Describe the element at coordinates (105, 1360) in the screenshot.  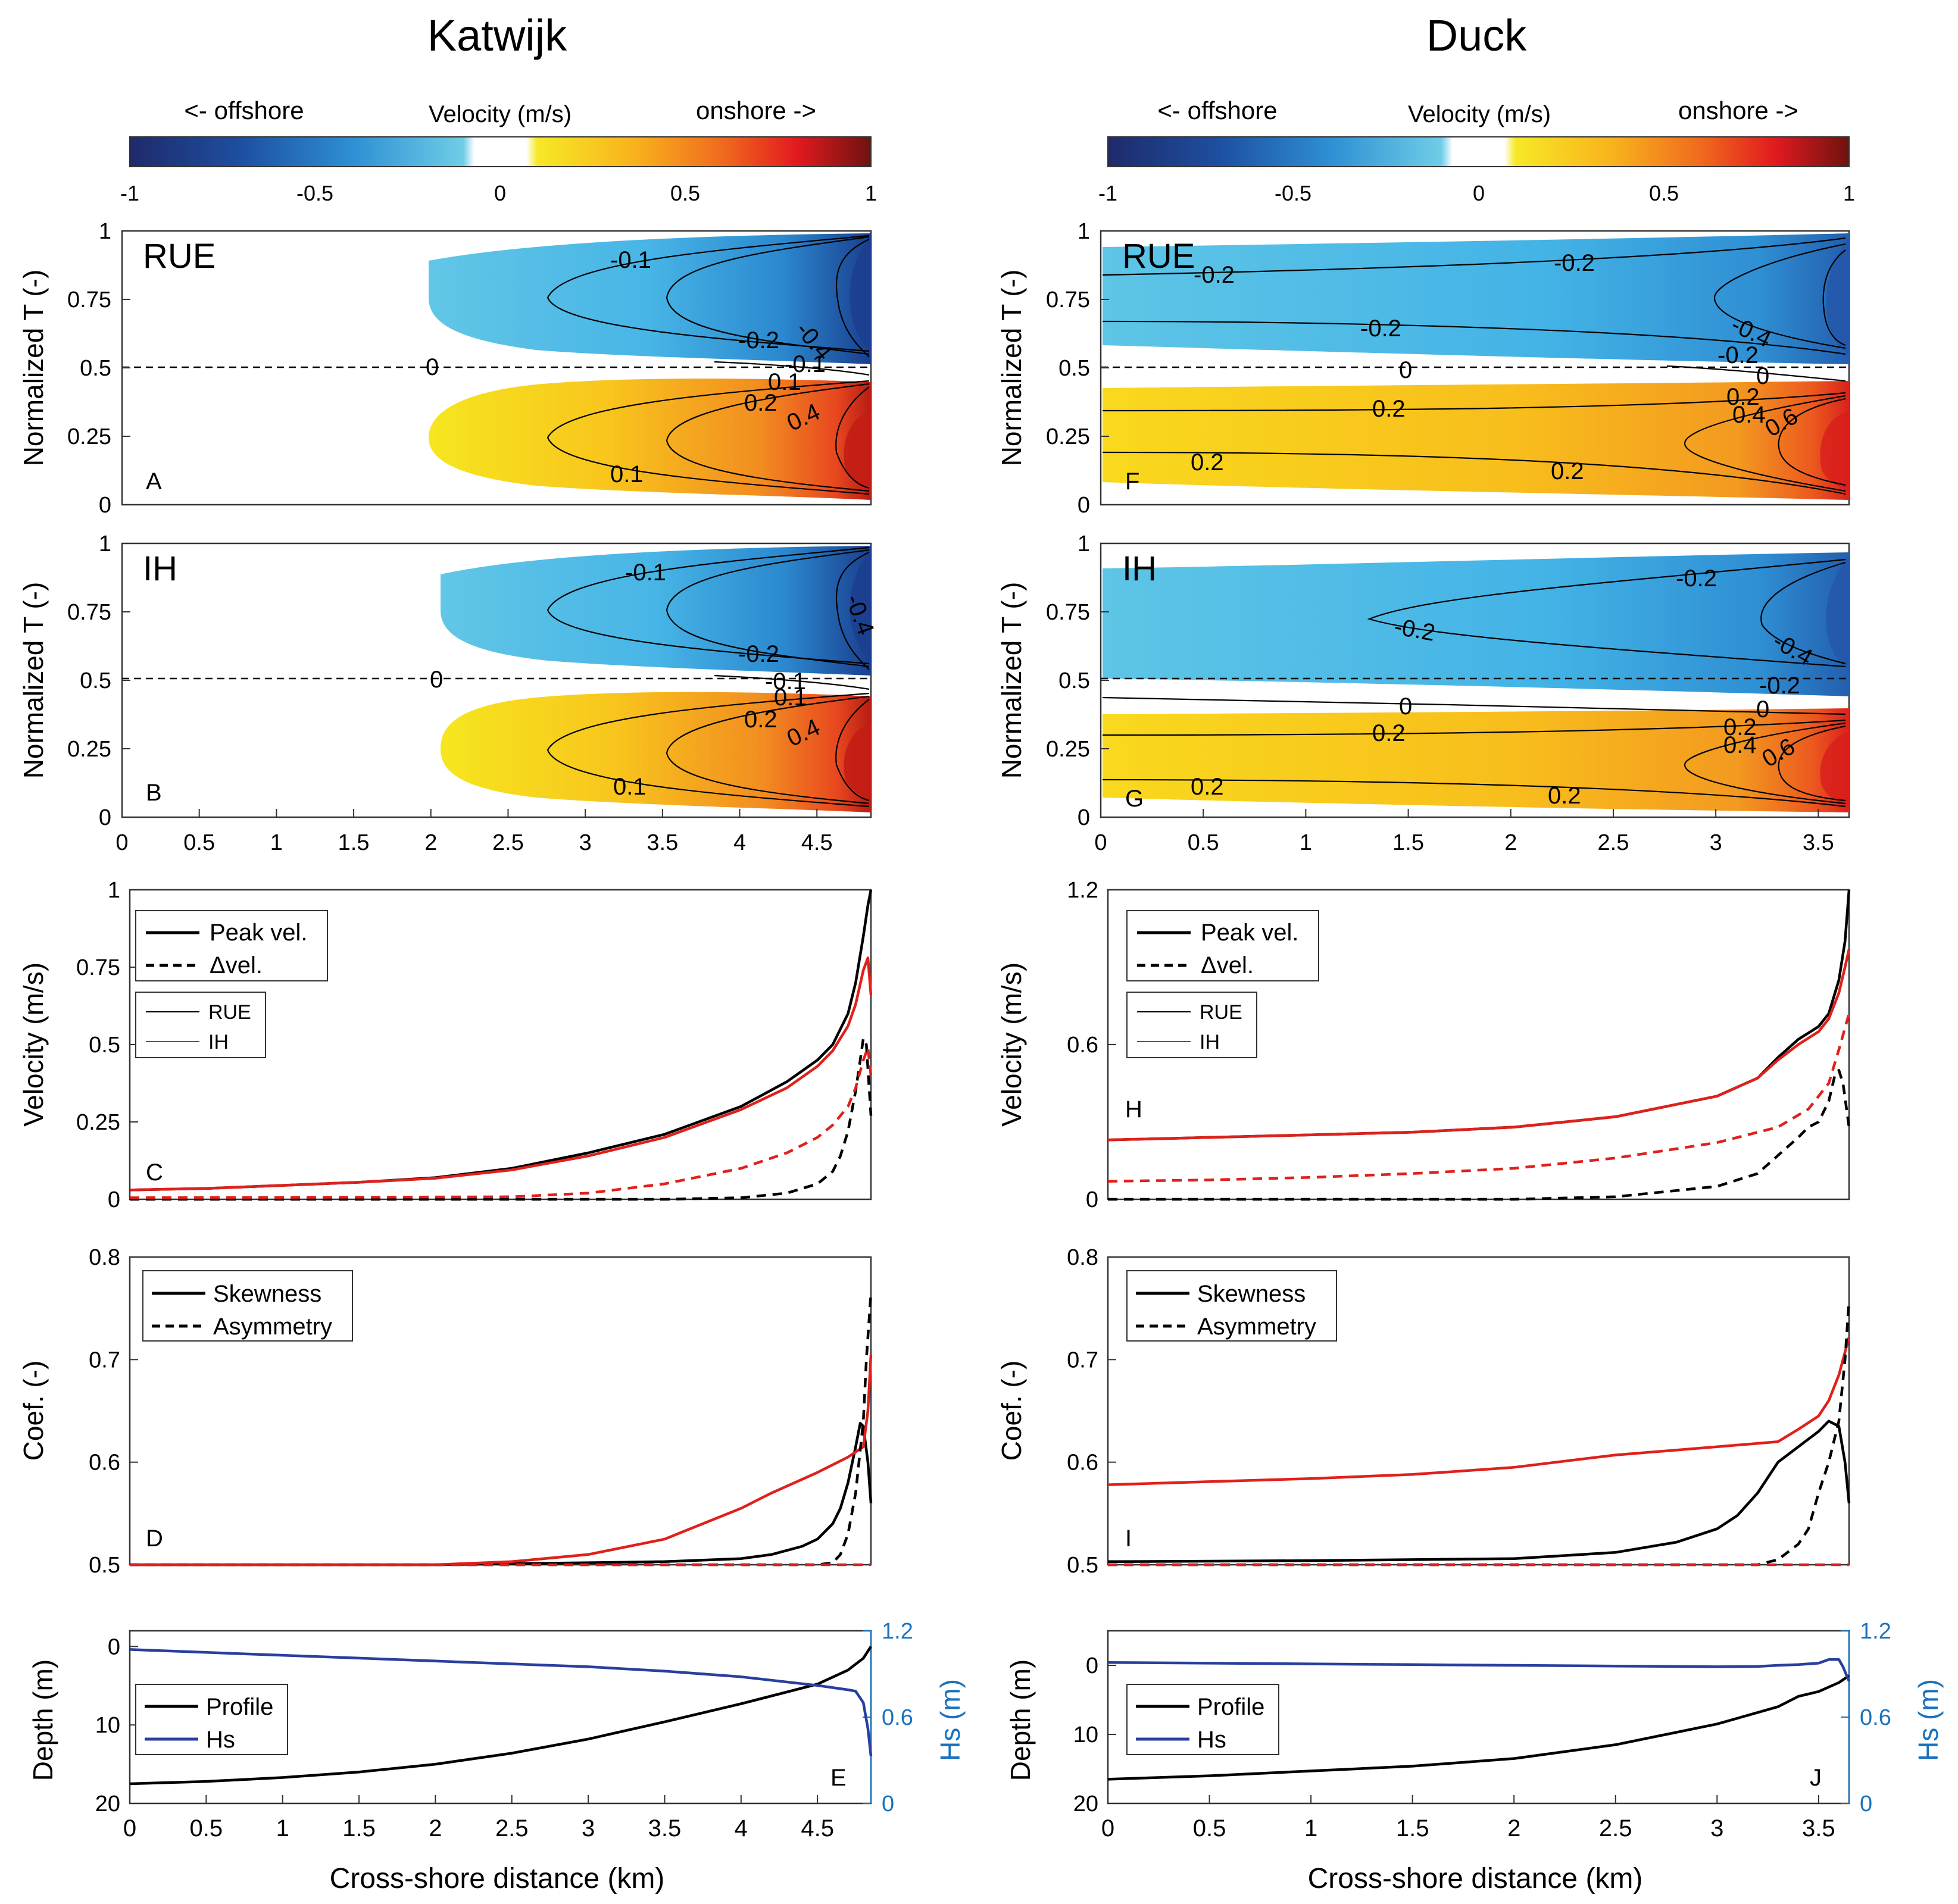
I see `y-tick-label: 0.7` at that location.